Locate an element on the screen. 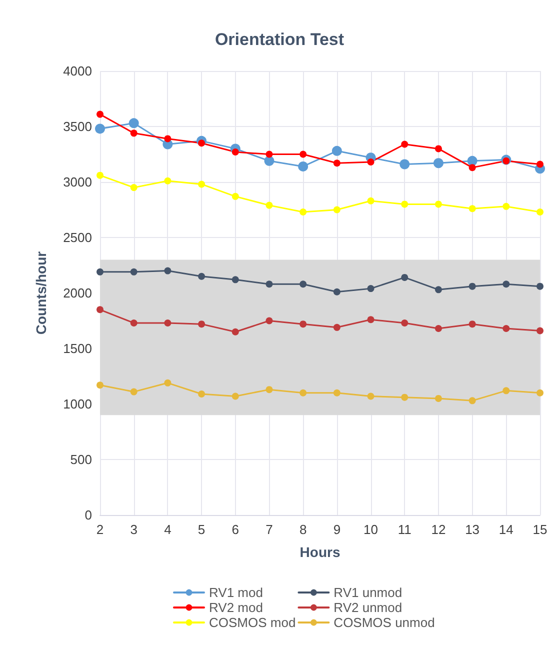  x-tick-label: 12 is located at coordinates (438, 529).